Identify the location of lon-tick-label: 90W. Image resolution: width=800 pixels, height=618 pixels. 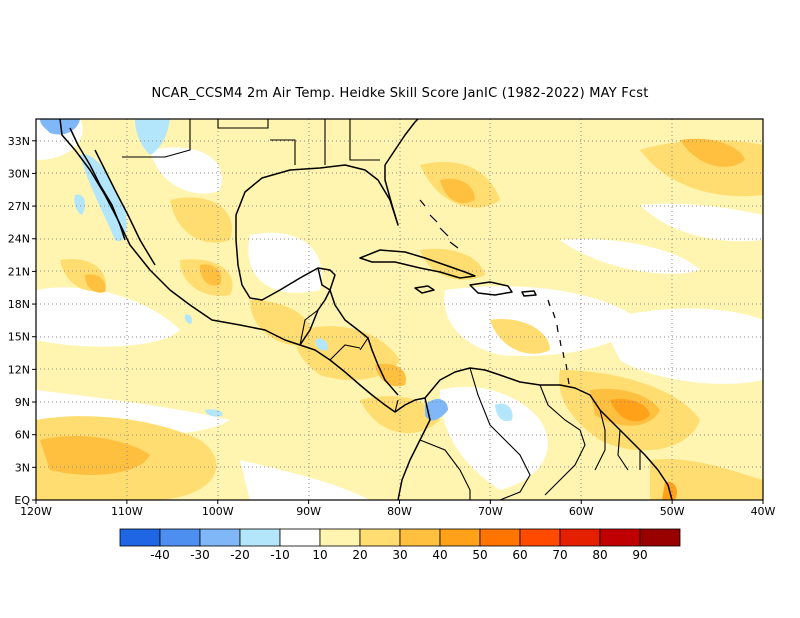
(308, 511).